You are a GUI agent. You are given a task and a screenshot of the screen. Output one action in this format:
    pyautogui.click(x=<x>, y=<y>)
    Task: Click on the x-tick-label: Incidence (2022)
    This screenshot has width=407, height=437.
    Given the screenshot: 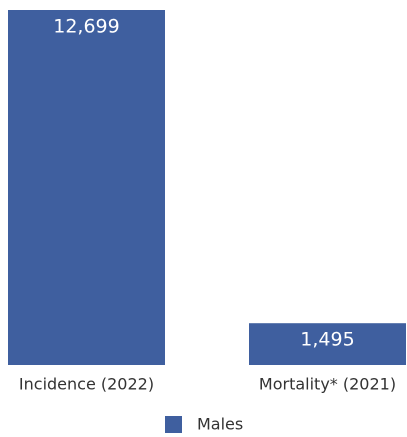 What is the action you would take?
    pyautogui.click(x=86, y=384)
    